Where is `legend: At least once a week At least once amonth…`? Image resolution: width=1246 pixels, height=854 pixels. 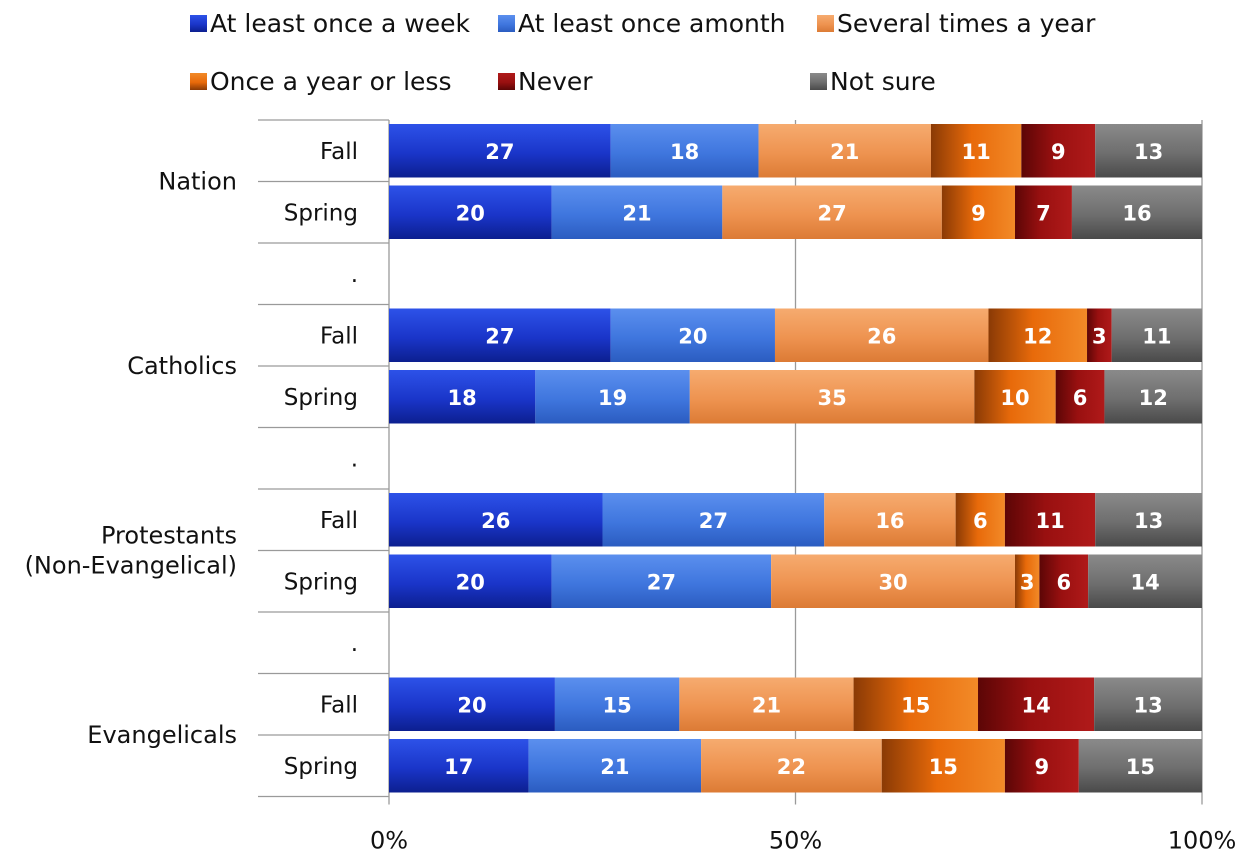
legend: At least once a week At least once amonth… is located at coordinates (643, 52).